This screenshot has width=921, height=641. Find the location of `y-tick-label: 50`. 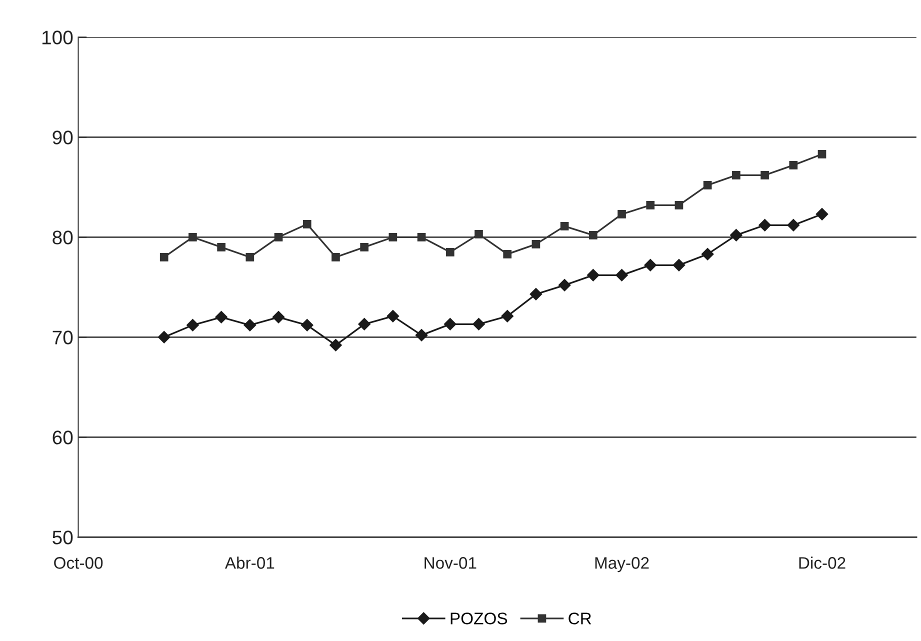

y-tick-label: 50 is located at coordinates (62, 537).